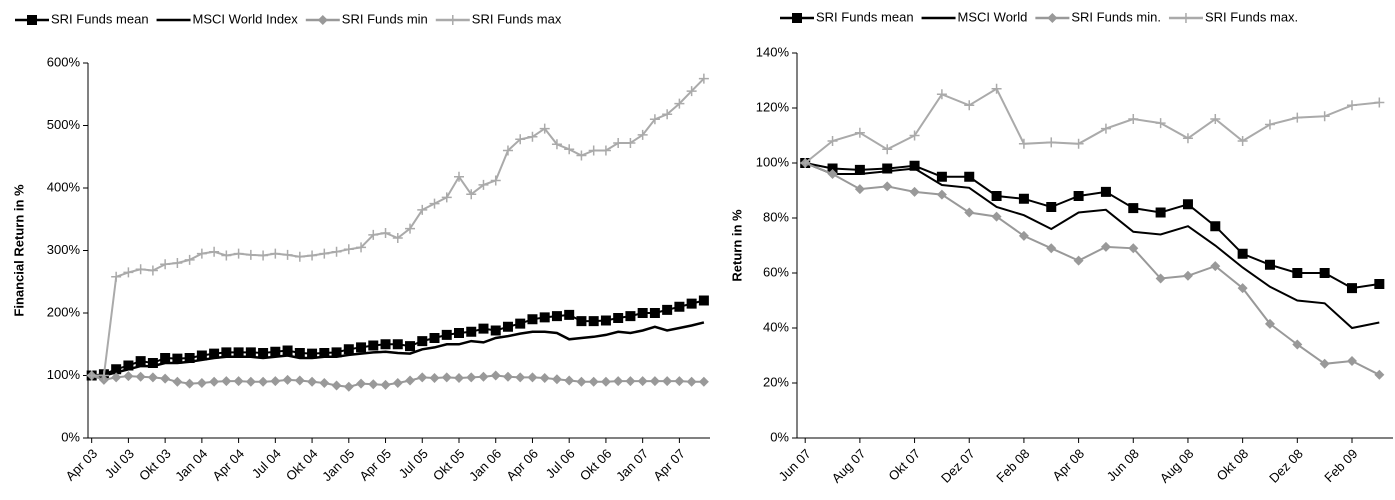 The width and height of the screenshot is (1395, 500). Describe the element at coordinates (776, 381) in the screenshot. I see `y-tick-label: 20%` at that location.